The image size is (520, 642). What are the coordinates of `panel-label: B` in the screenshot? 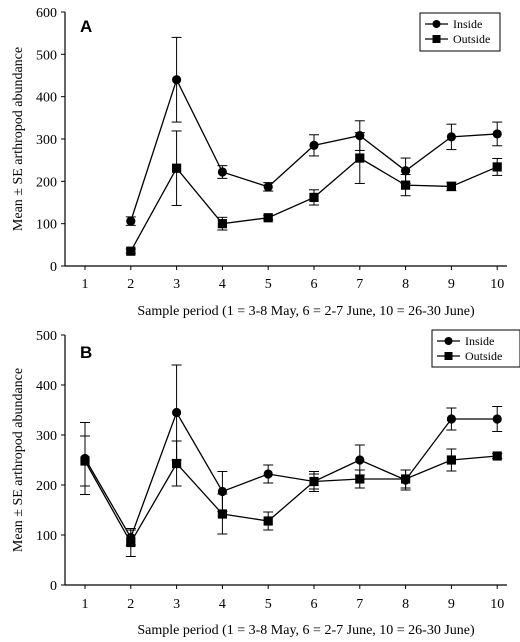 It's located at (86, 352).